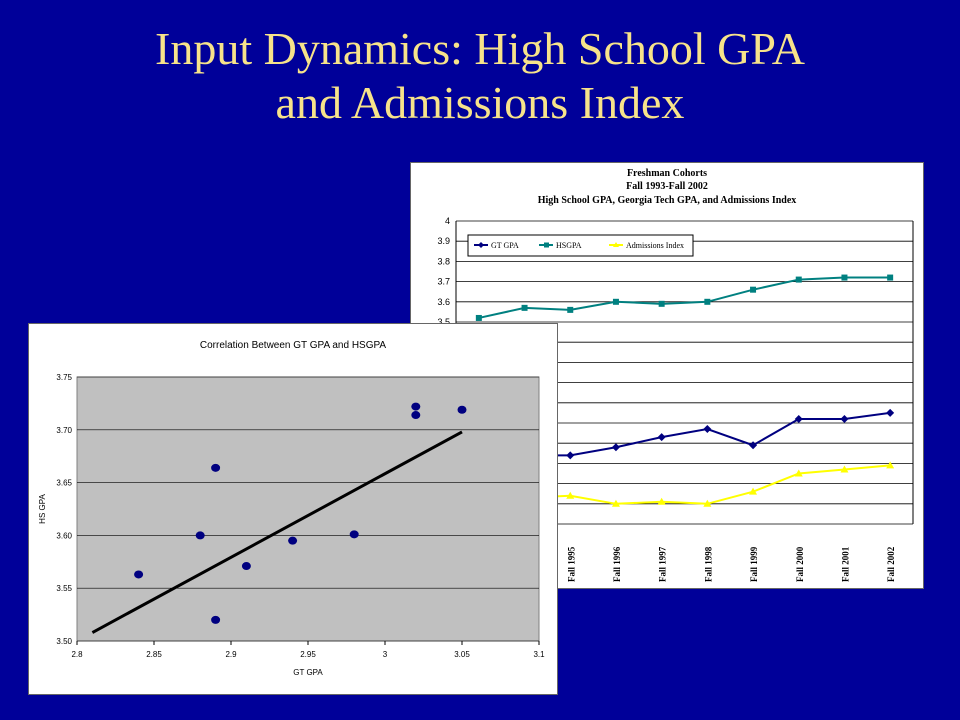 This screenshot has width=960, height=720. Describe the element at coordinates (571, 564) in the screenshot. I see `trend-x-tick-label: Fall 1995` at that location.